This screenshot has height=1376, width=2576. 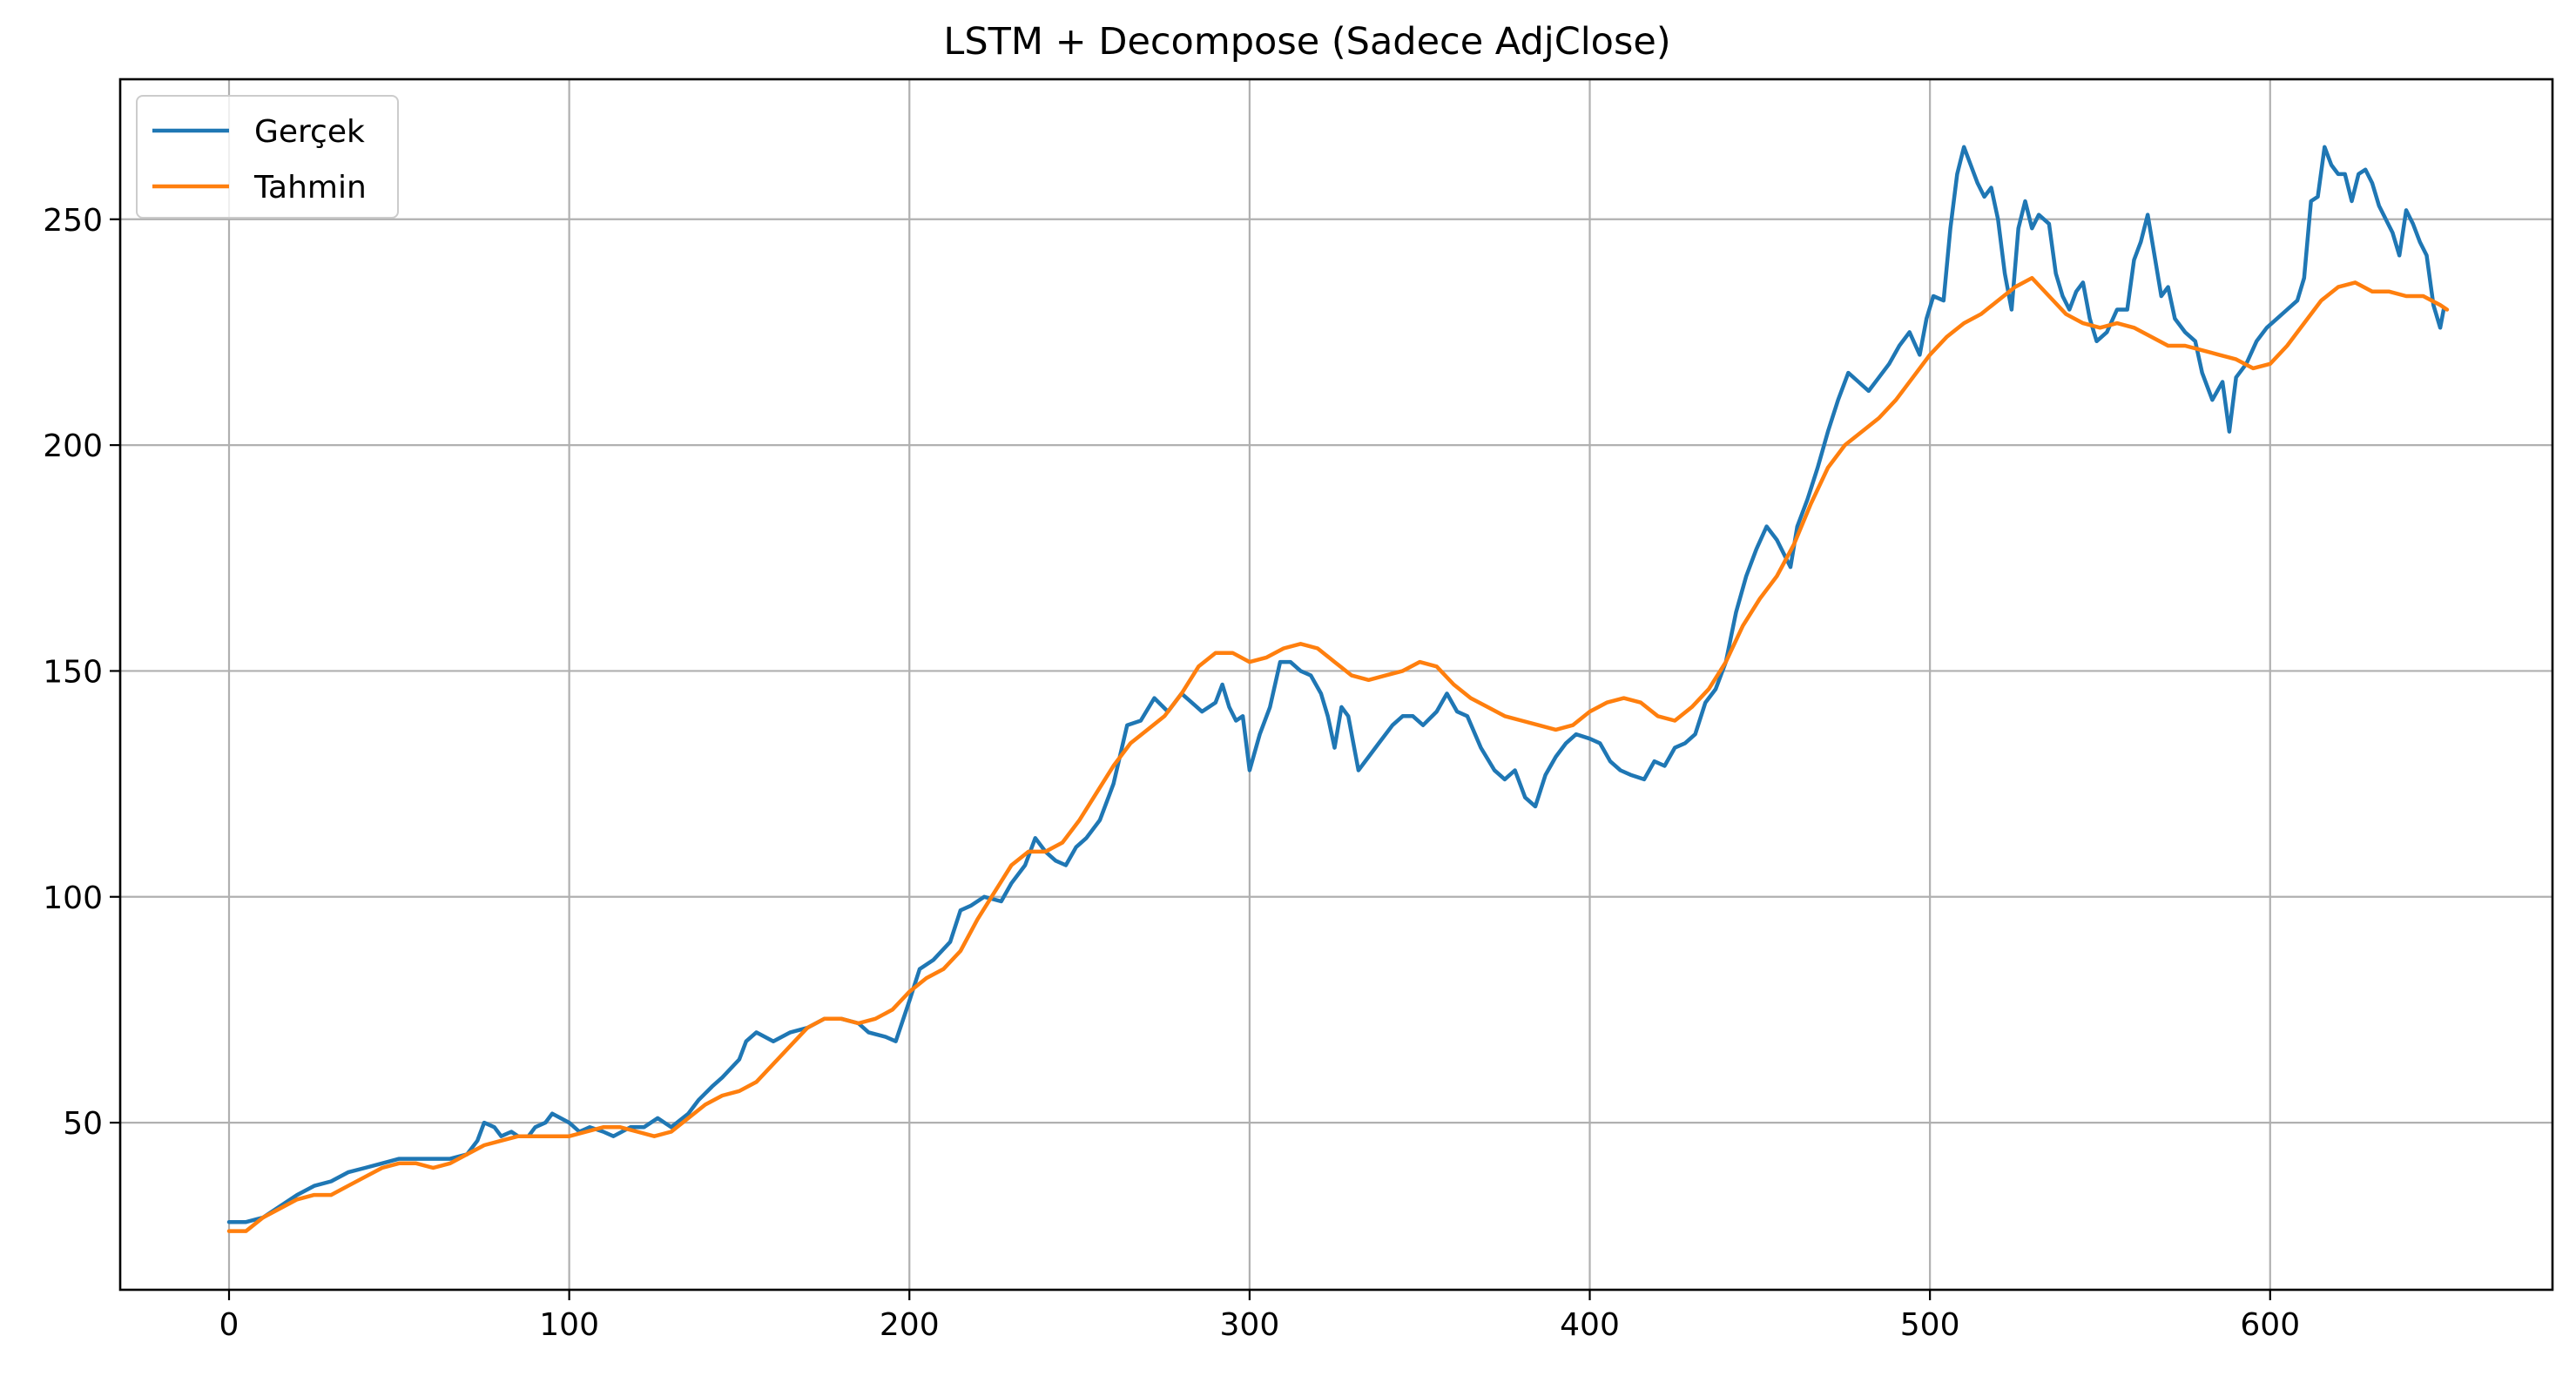 What do you see at coordinates (1306, 42) in the screenshot?
I see `chart-title: LSTM + Decompose (Sadece AdjClose)` at bounding box center [1306, 42].